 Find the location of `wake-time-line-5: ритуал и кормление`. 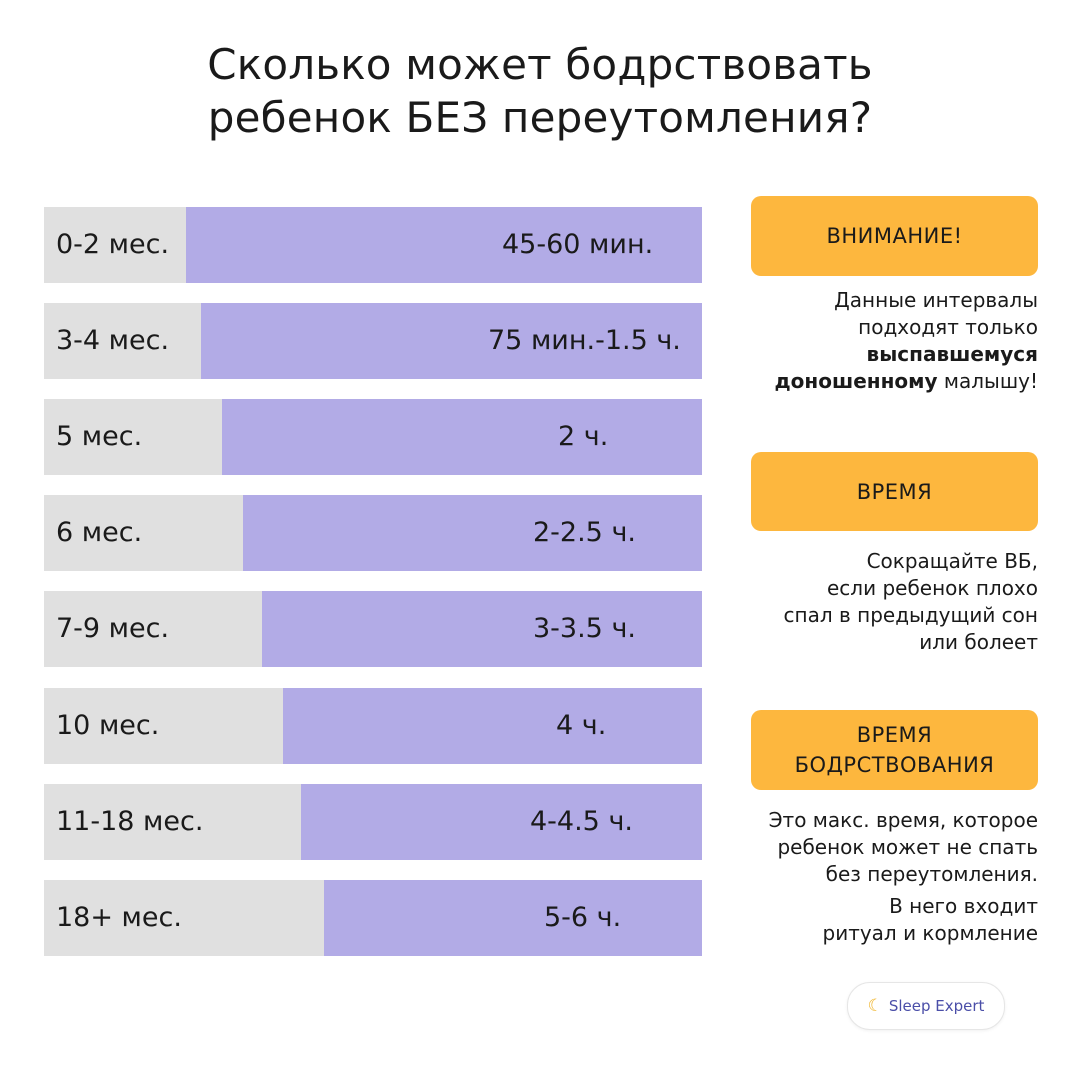

wake-time-line-5: ритуал и кормление is located at coordinates (930, 933).